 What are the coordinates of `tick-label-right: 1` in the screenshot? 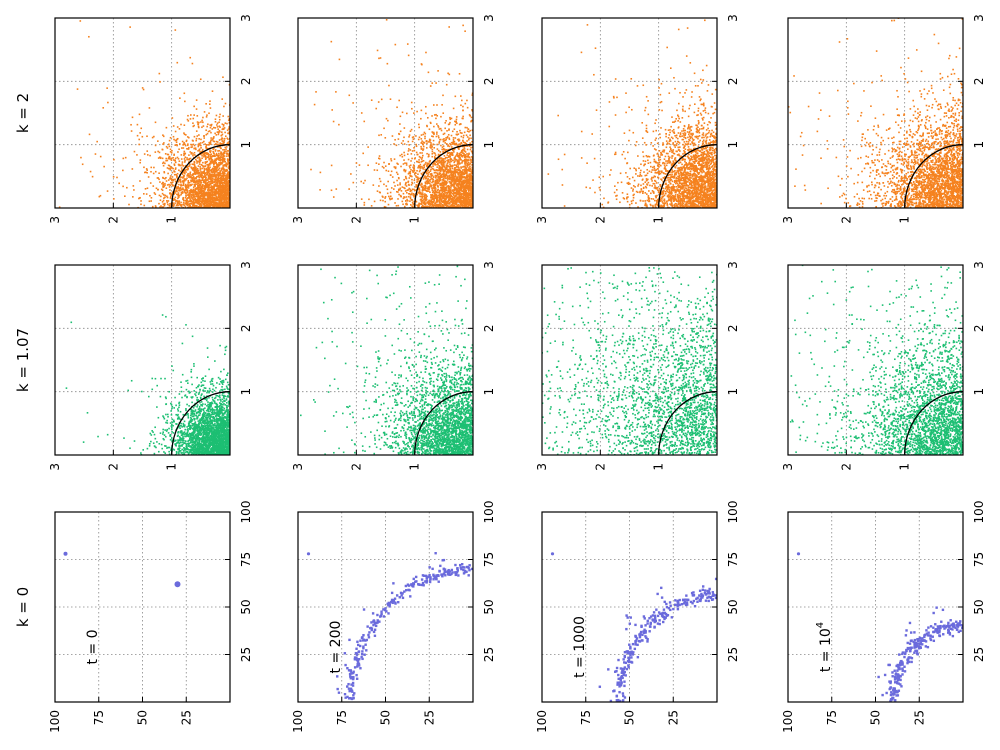 It's located at (246, 145).